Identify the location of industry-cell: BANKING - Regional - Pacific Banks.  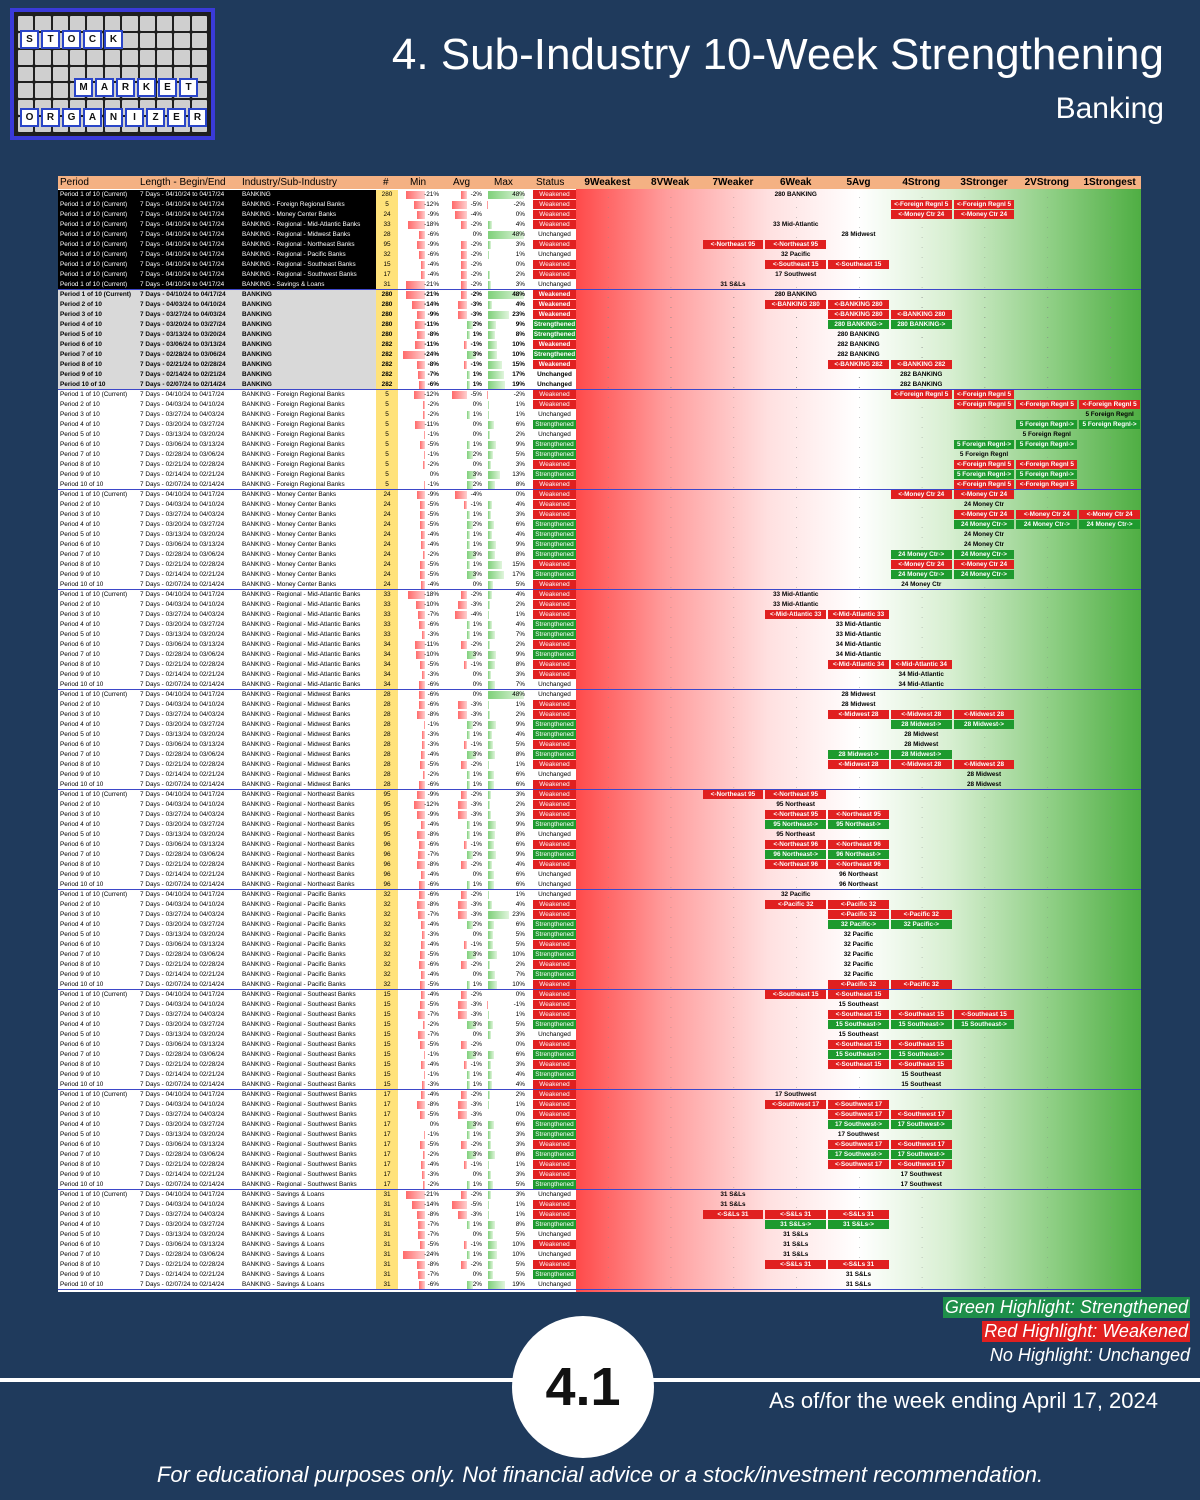
(294, 984).